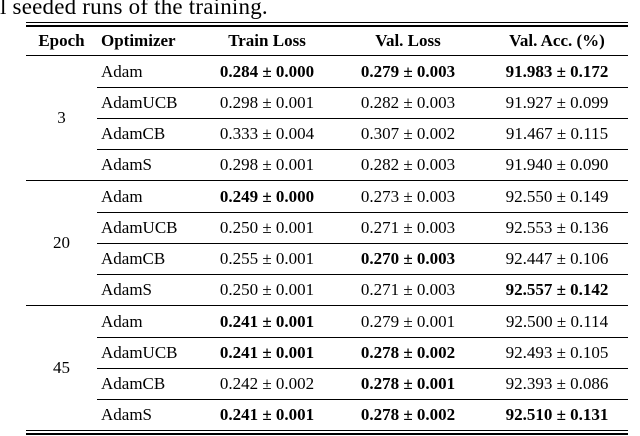 The width and height of the screenshot is (640, 436). Describe the element at coordinates (267, 196) in the screenshot. I see `train-loss-cell: 0.249 ± 0.000` at that location.